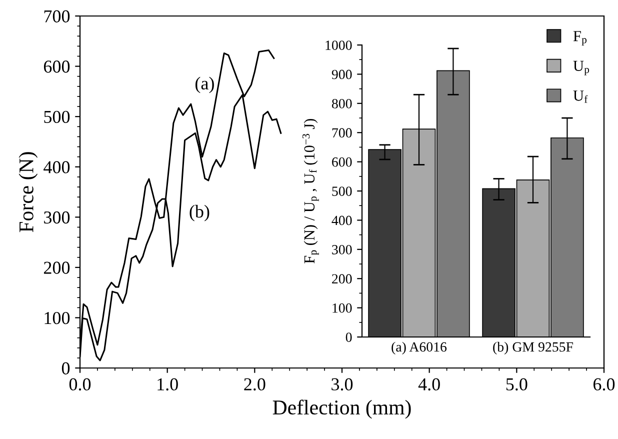 Image resolution: width=618 pixels, height=439 pixels. I want to click on x-tick-label: (b) GM 9255F, so click(533, 348).